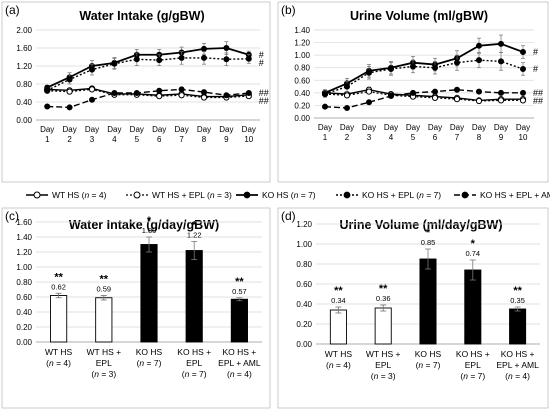 The height and width of the screenshot is (410, 550). I want to click on panel-c-ytick-label: 1.20, so click(24, 252).